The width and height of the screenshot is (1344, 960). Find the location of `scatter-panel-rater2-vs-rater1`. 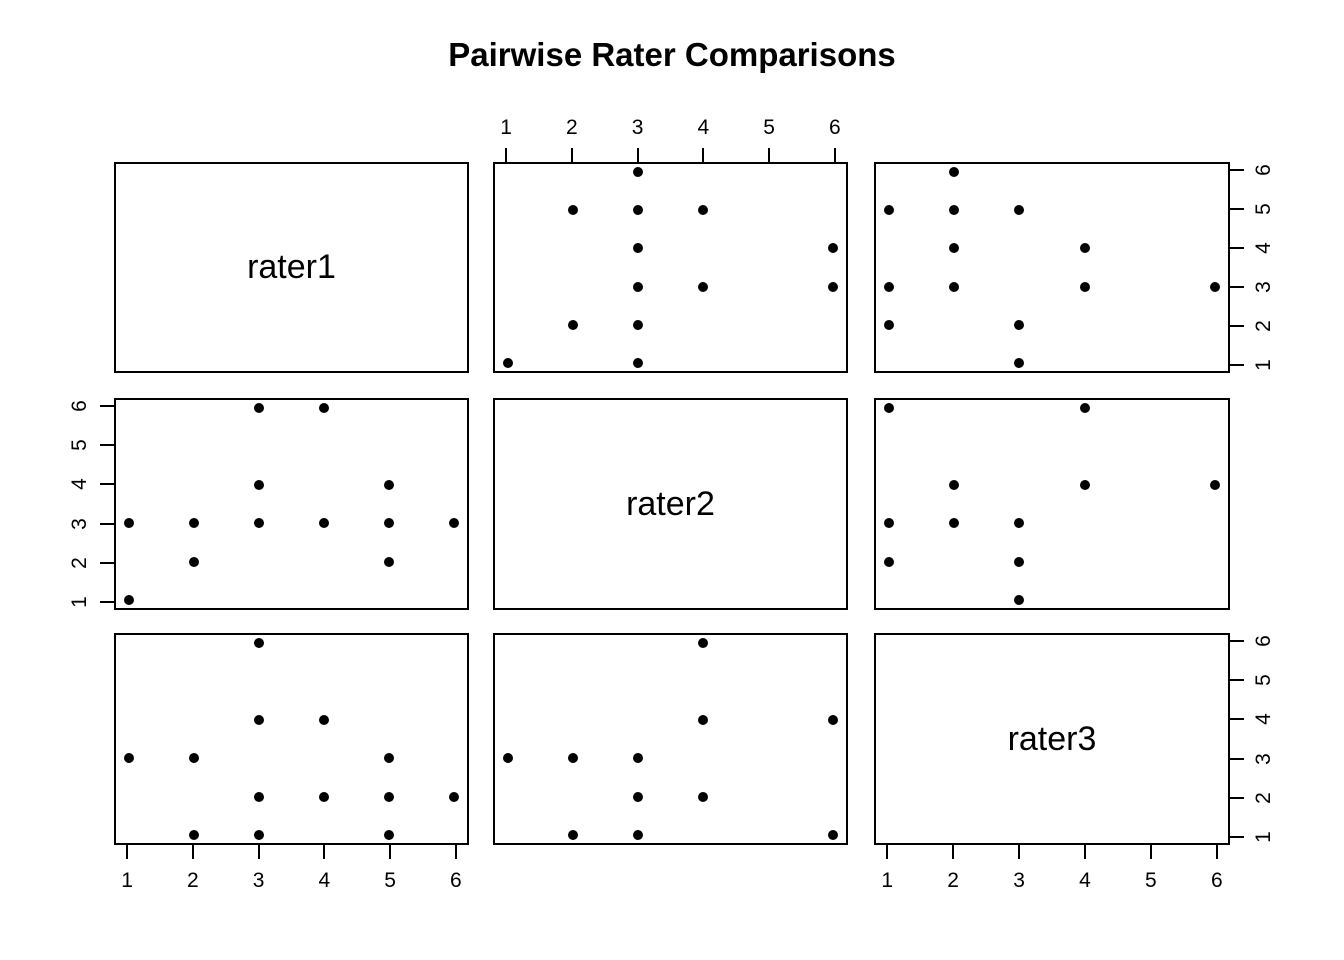

scatter-panel-rater2-vs-rater1 is located at coordinates (670, 267).